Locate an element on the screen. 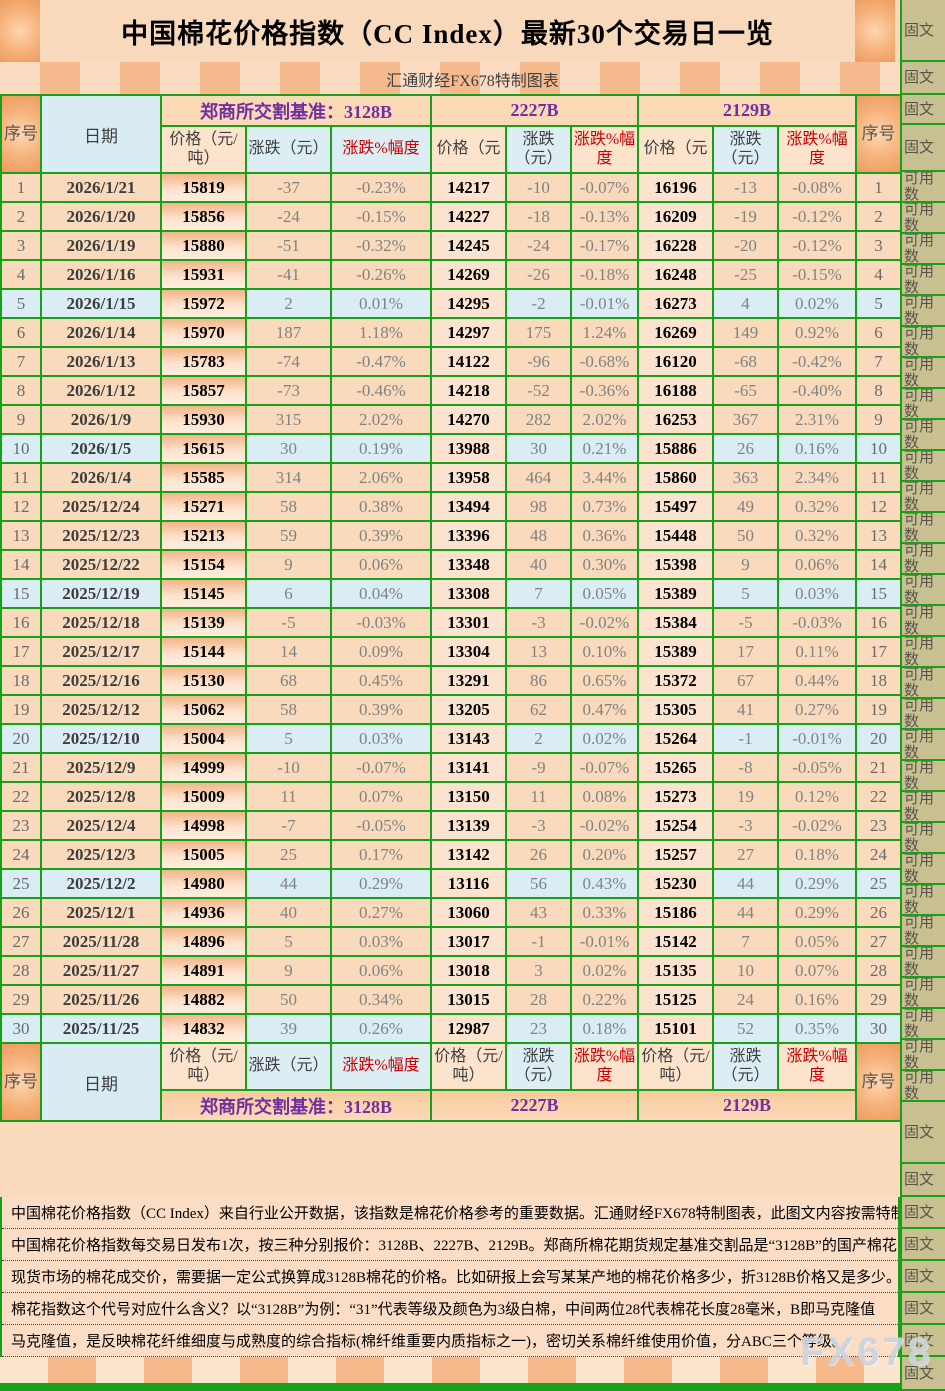 This screenshot has height=1391, width=945. cell-change-2227b: 26 is located at coordinates (538, 854).